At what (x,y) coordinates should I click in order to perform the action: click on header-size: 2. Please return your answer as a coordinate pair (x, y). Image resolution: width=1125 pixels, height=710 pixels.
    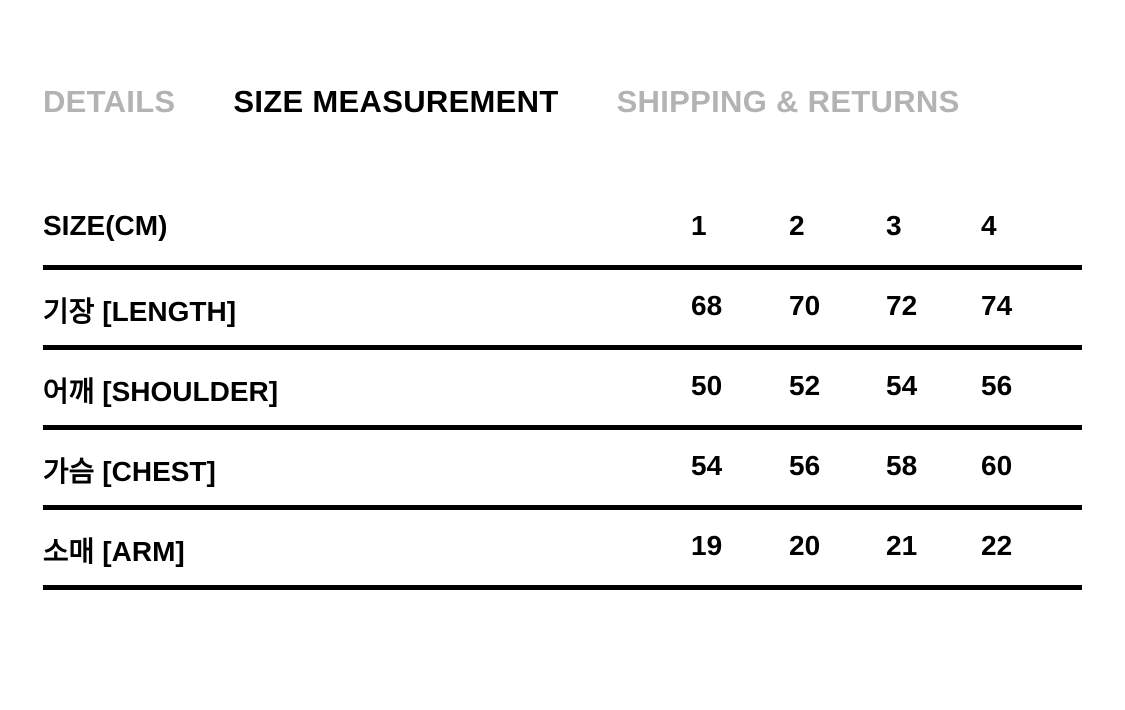
    Looking at the image, I should click on (797, 225).